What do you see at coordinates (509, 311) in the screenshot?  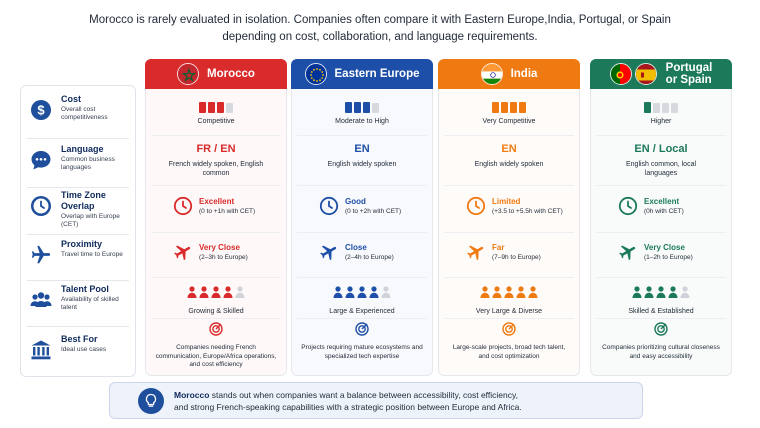 I see `talent-label: Very Large & Diverse` at bounding box center [509, 311].